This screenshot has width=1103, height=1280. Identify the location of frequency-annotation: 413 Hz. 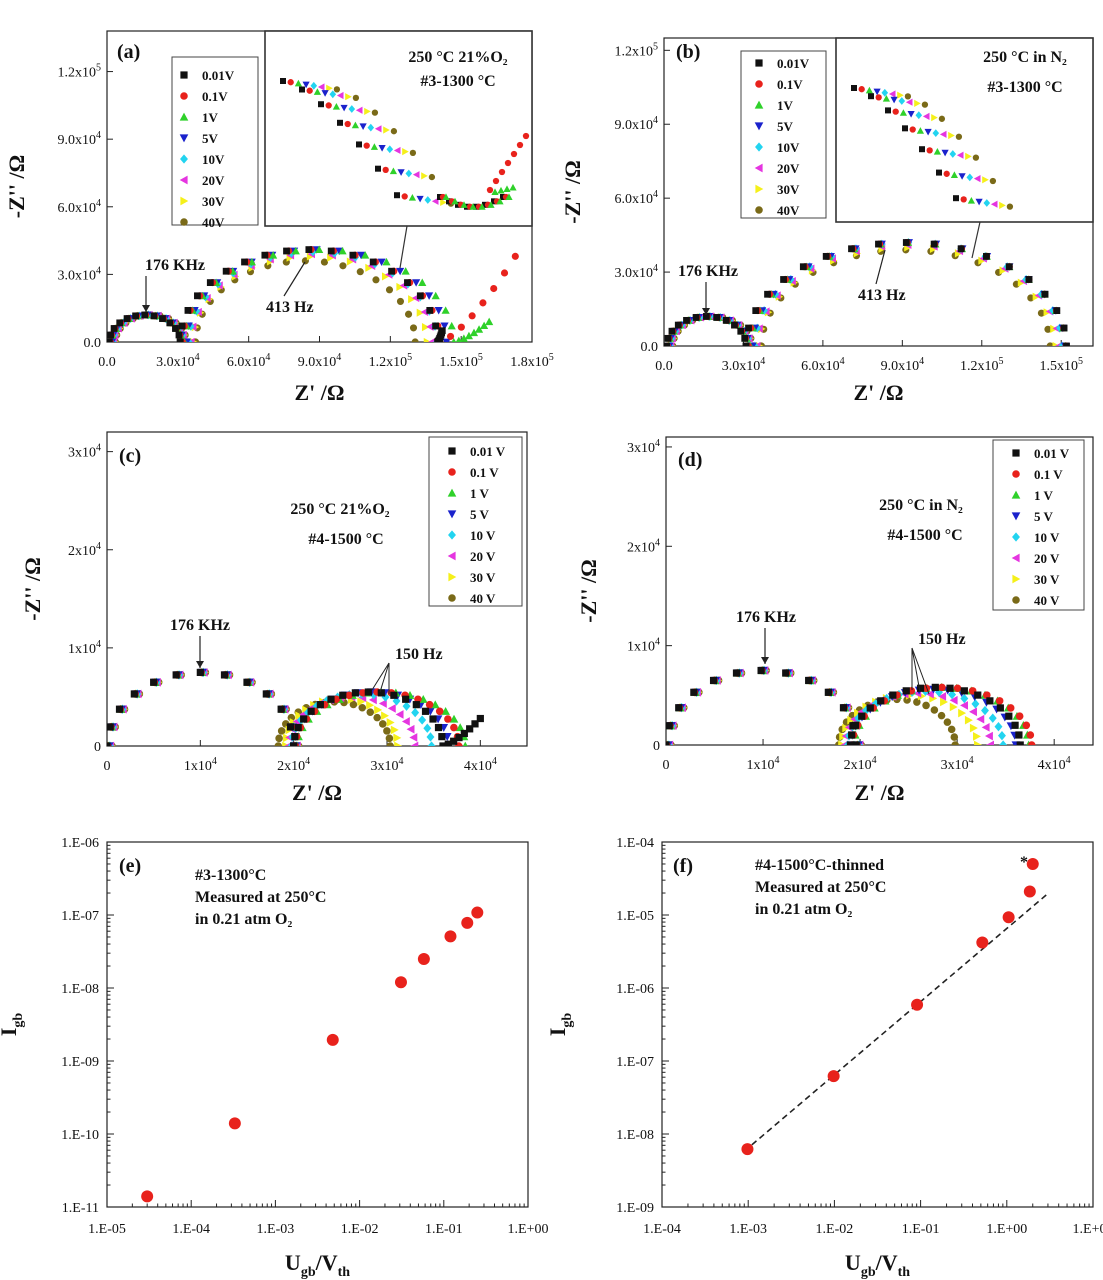
(882, 295).